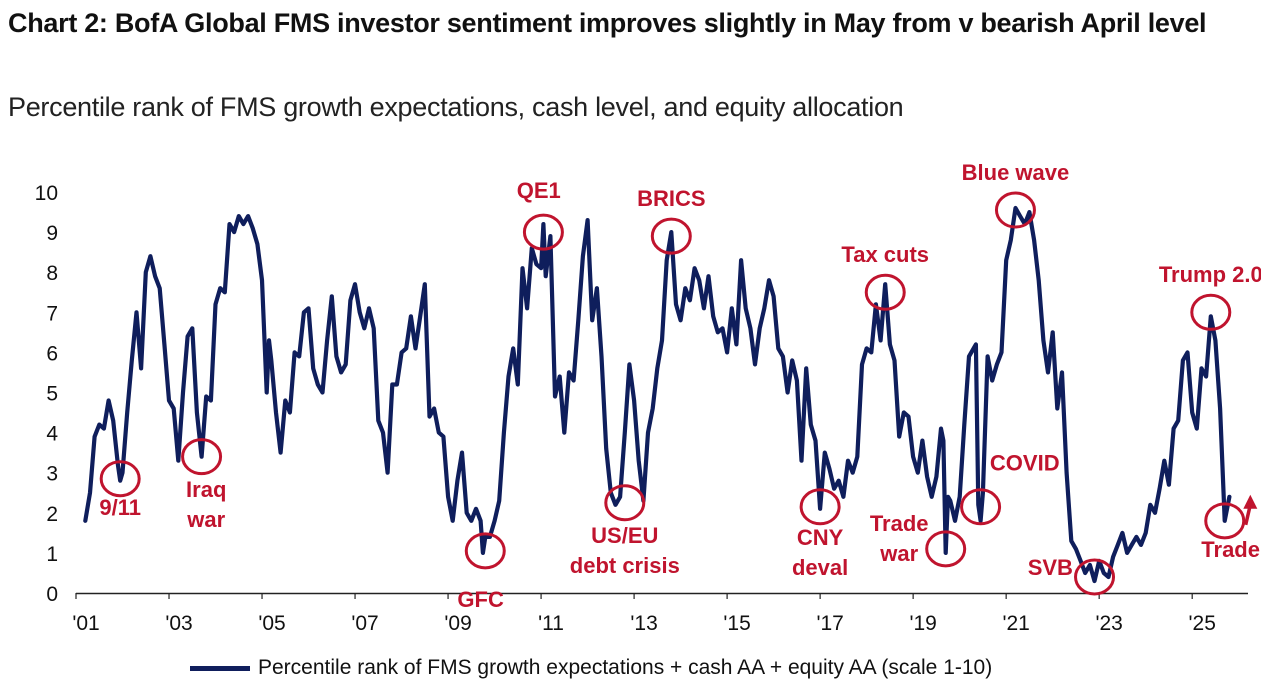  What do you see at coordinates (46, 193) in the screenshot?
I see `y-tick-label: 10` at bounding box center [46, 193].